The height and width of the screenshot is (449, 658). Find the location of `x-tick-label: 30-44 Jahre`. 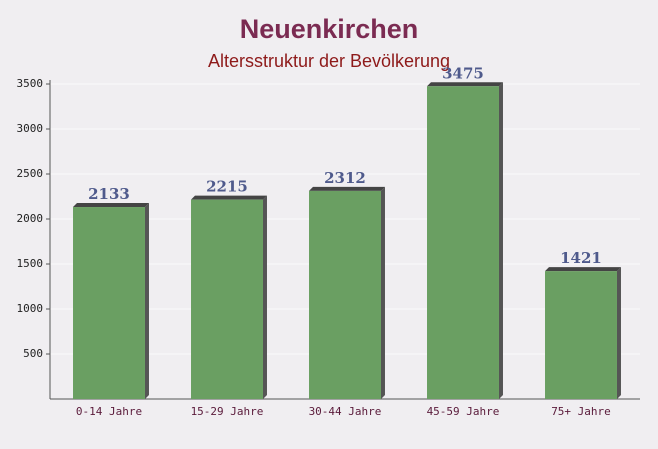

x-tick-label: 30-44 Jahre is located at coordinates (345, 411).